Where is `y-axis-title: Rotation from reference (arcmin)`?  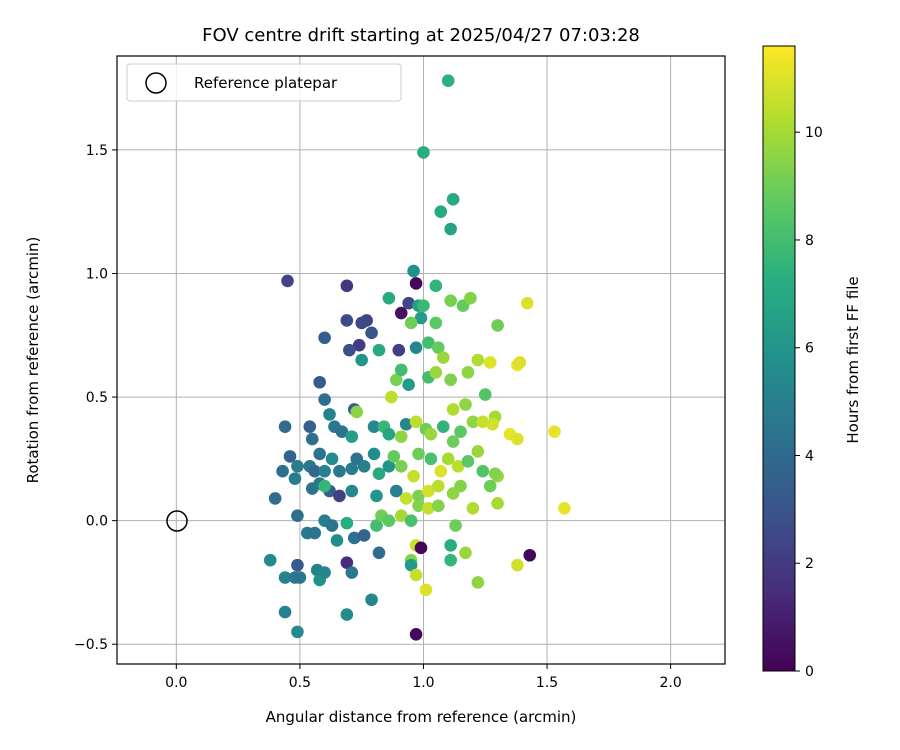 y-axis-title: Rotation from reference (arcmin) is located at coordinates (33, 360).